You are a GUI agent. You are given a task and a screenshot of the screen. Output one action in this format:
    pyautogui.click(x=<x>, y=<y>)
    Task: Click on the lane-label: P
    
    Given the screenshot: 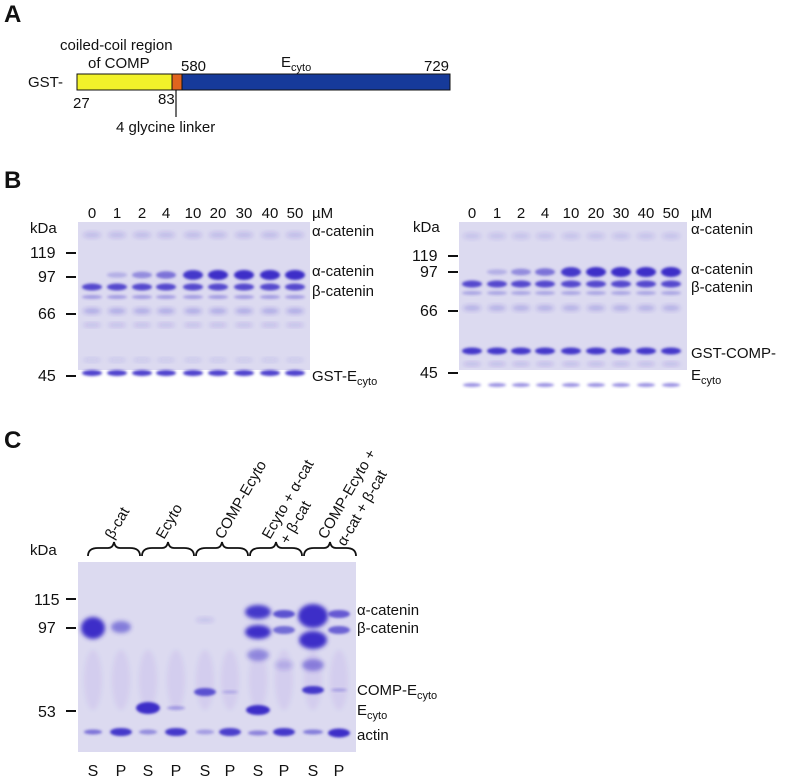 What is the action you would take?
    pyautogui.click(x=121, y=771)
    